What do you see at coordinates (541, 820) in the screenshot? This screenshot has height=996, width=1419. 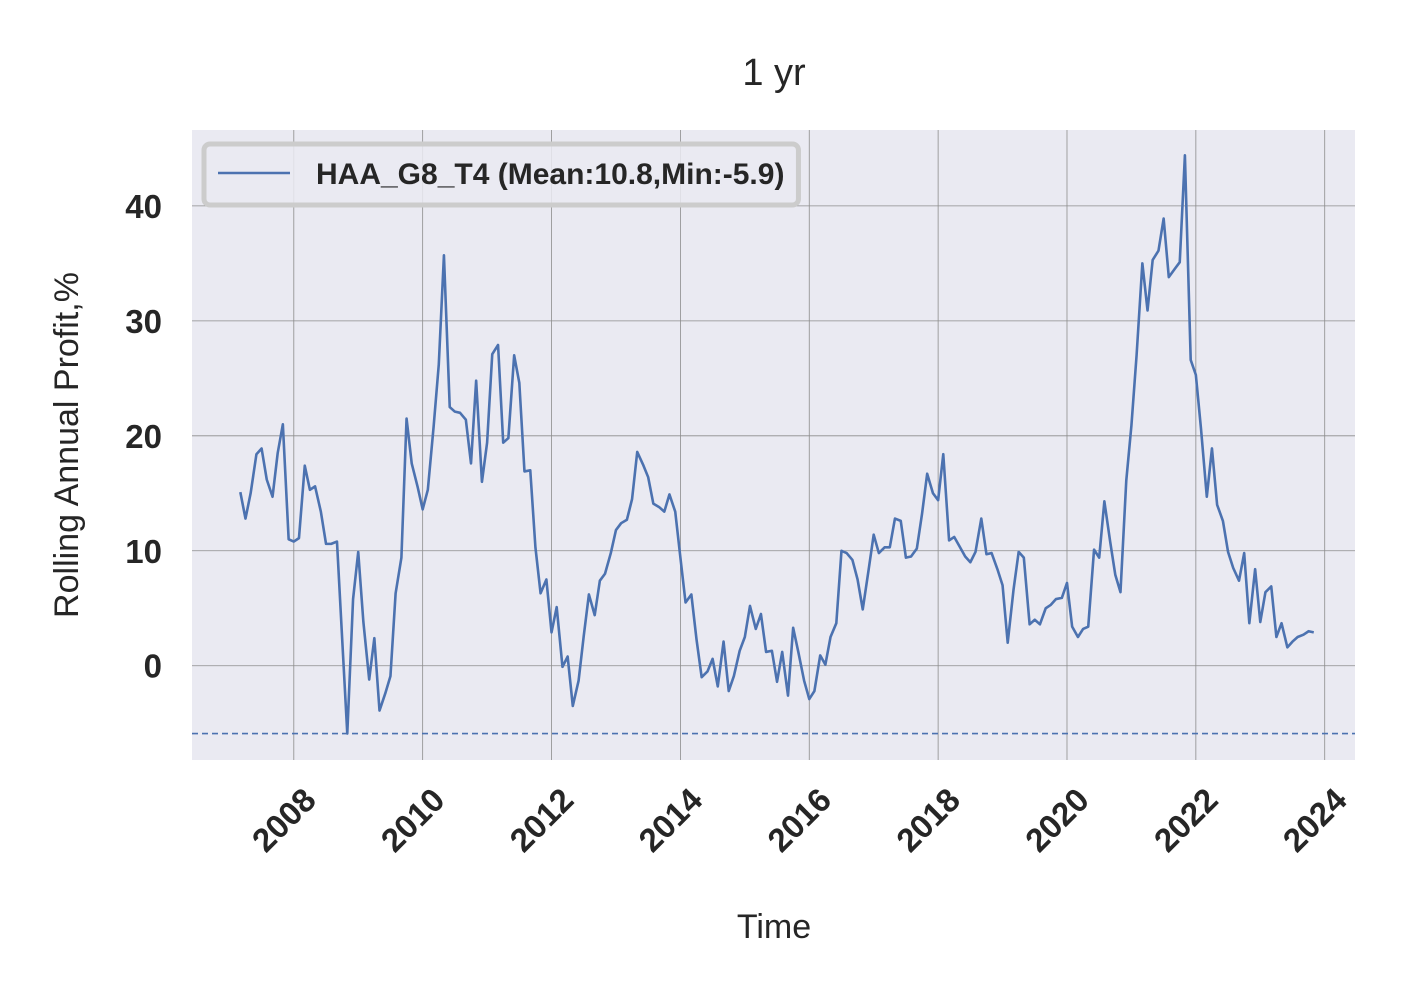 I see `x-tick-label: 2012` at bounding box center [541, 820].